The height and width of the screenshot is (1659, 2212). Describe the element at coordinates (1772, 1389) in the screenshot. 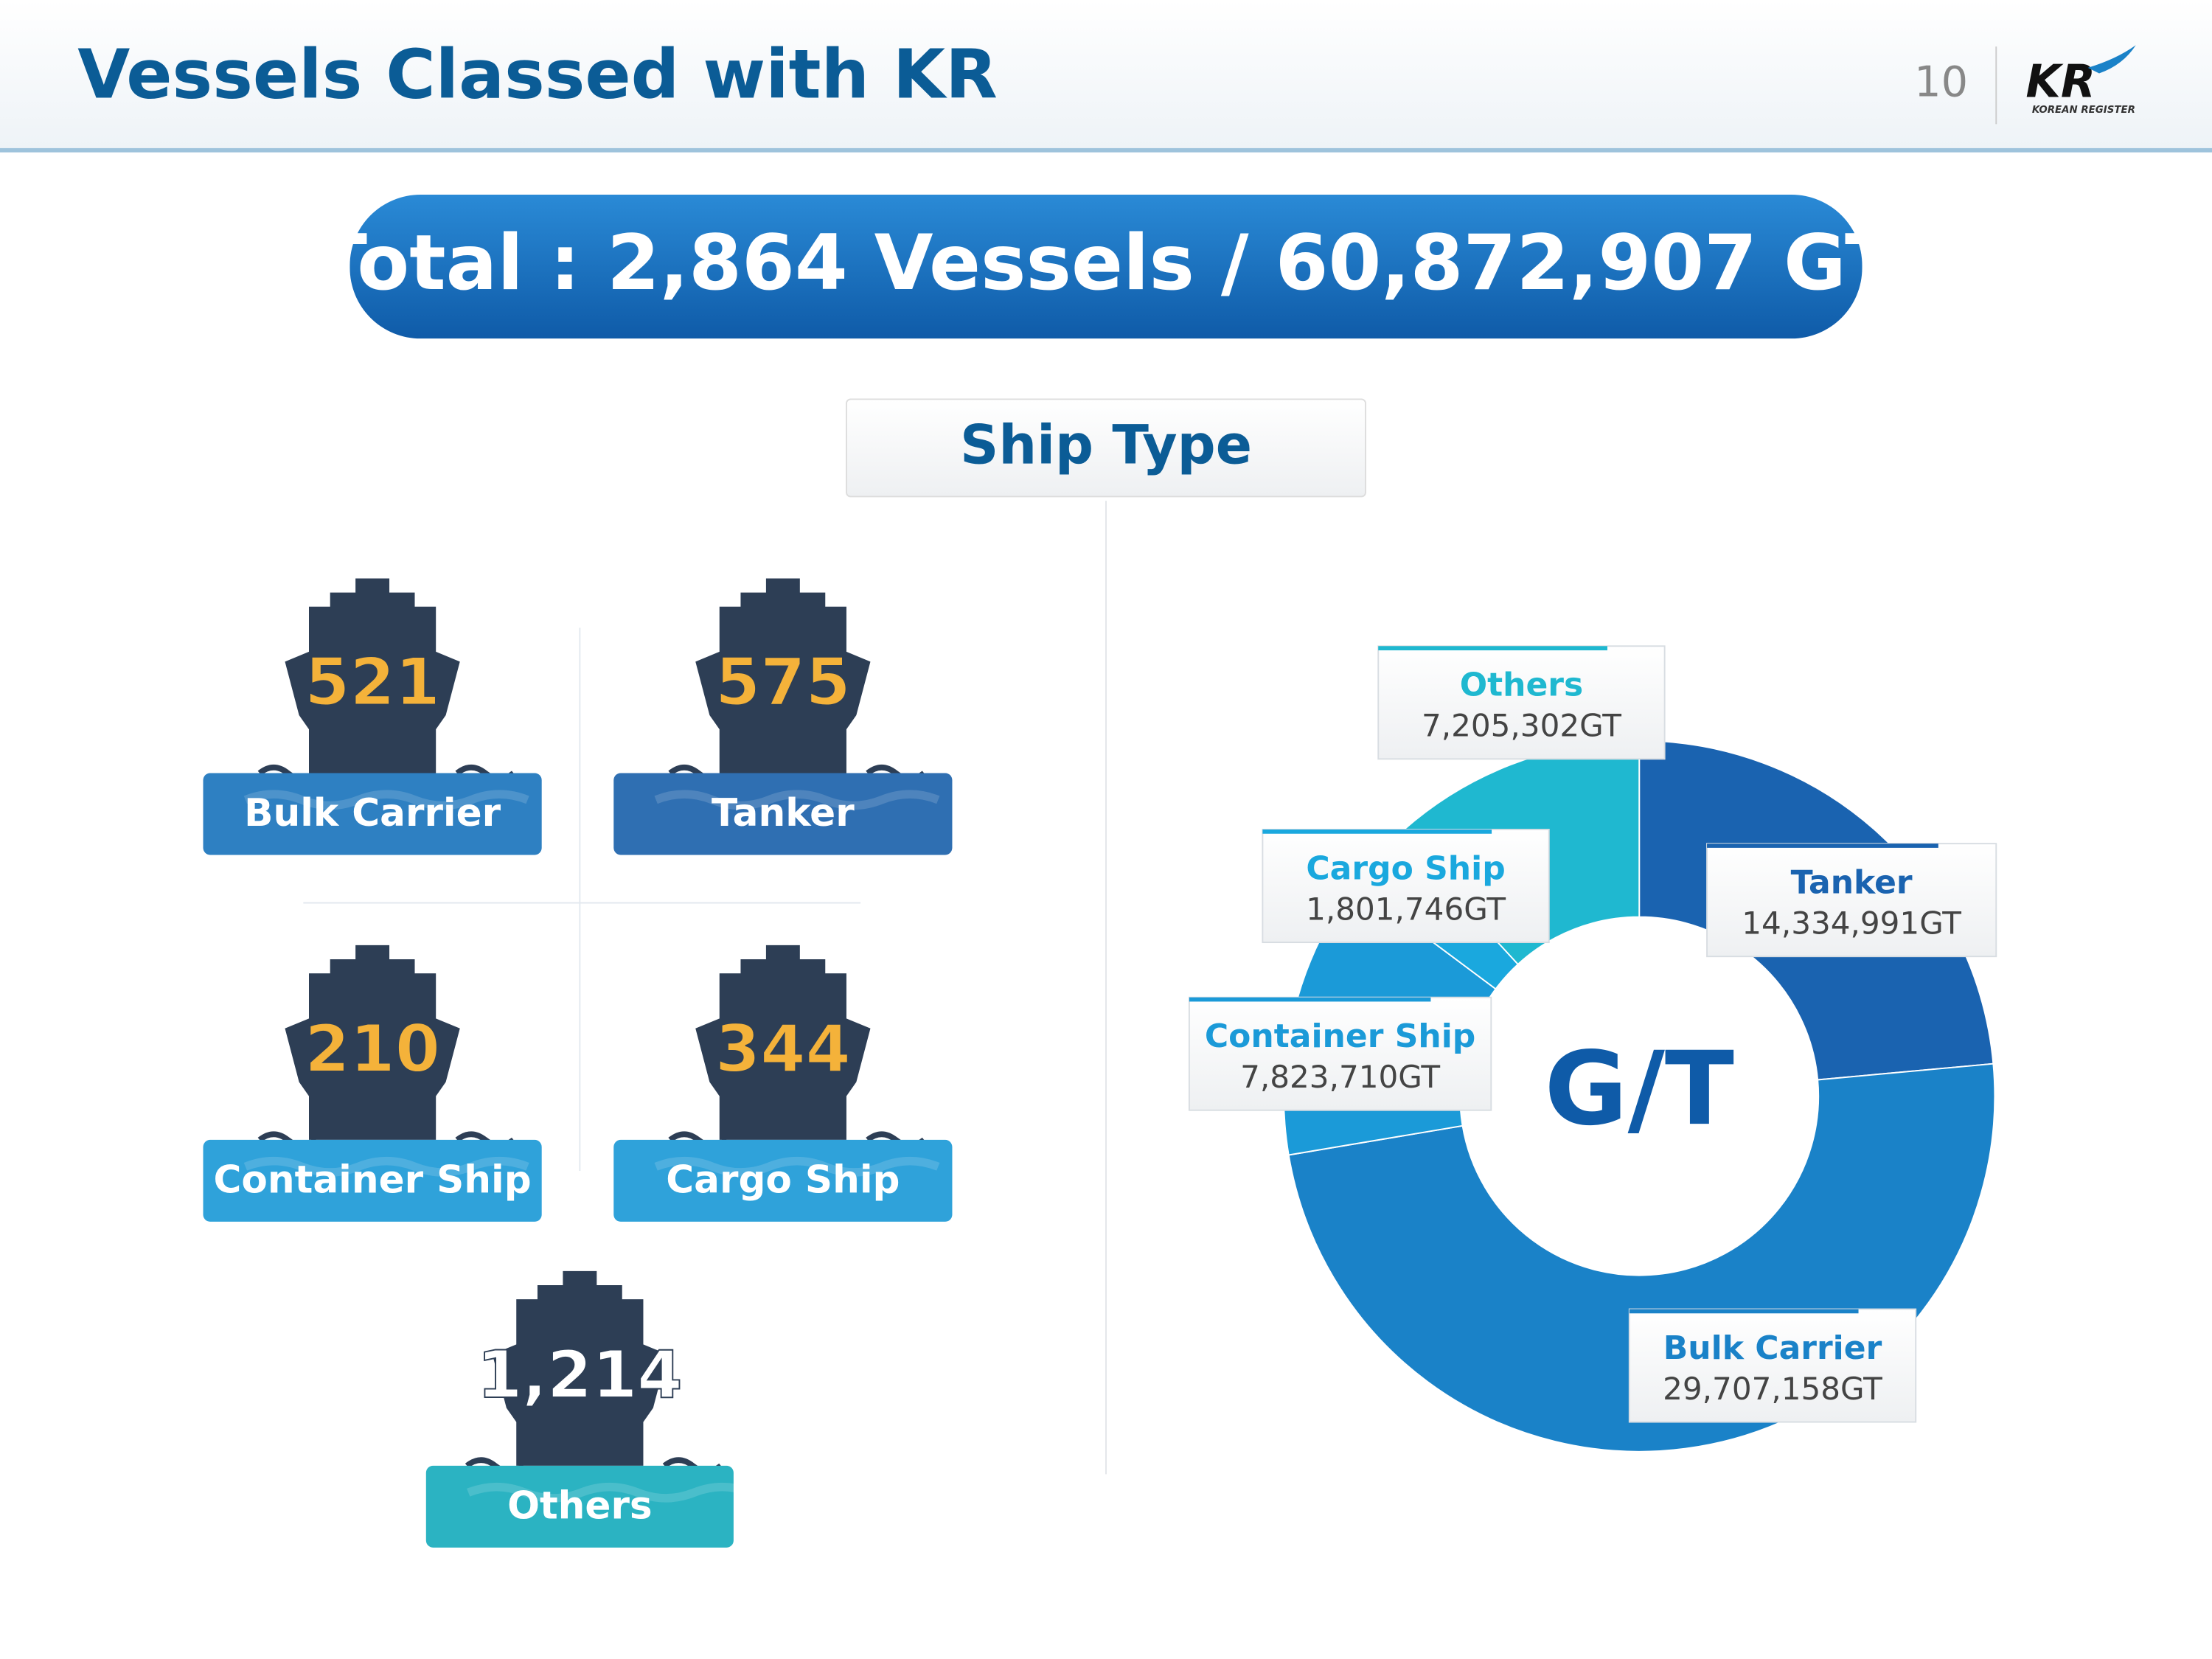

I see `slice-value: 29,707,158GT` at that location.